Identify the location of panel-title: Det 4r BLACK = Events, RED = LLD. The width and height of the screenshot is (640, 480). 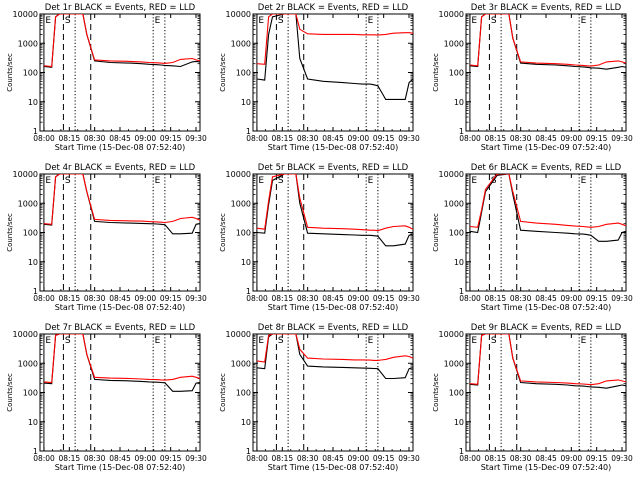
(120, 168).